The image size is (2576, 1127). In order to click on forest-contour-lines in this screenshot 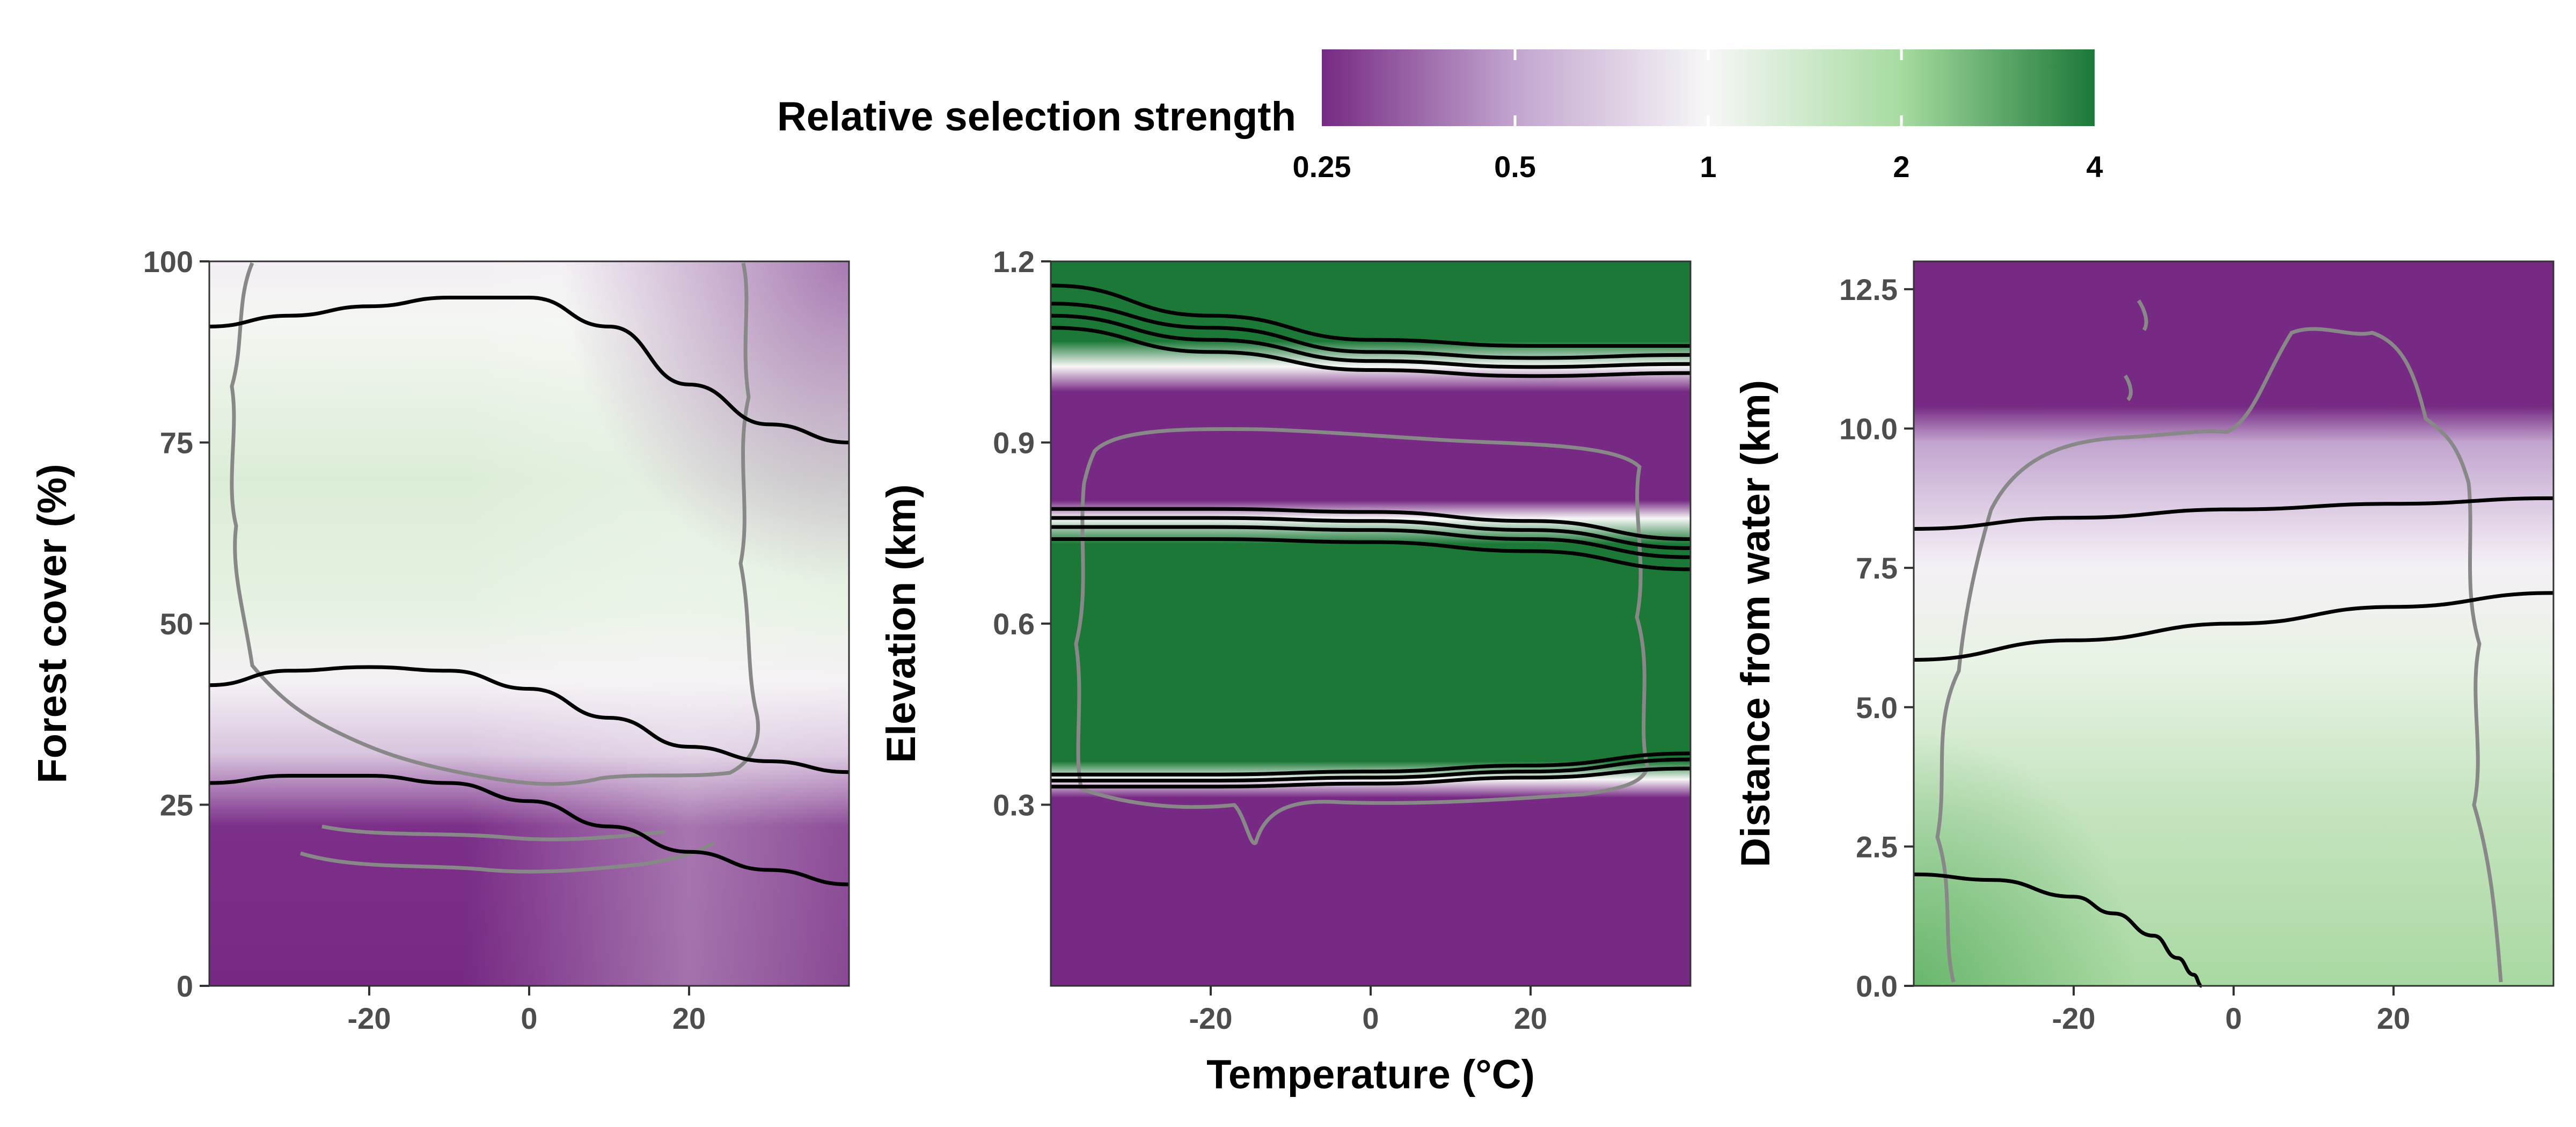, I will do `click(529, 591)`.